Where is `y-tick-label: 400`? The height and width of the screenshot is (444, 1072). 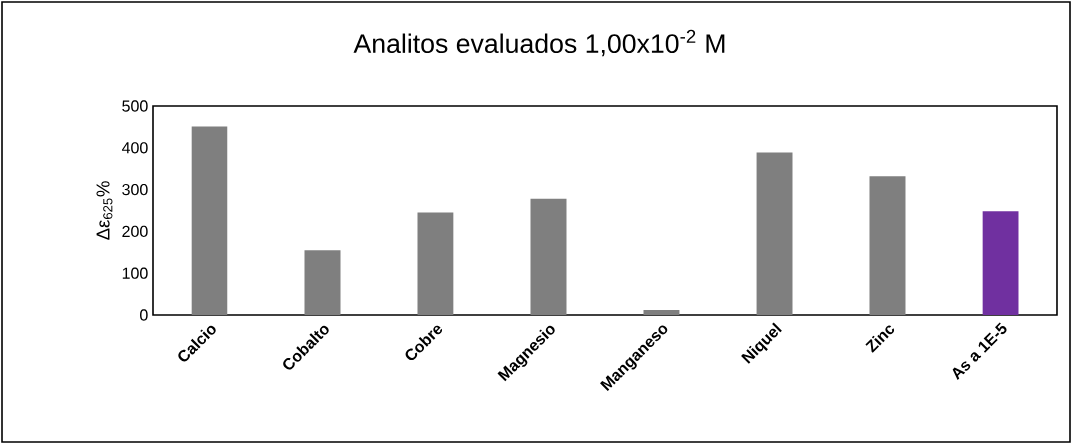
y-tick-label: 400 is located at coordinates (134, 148).